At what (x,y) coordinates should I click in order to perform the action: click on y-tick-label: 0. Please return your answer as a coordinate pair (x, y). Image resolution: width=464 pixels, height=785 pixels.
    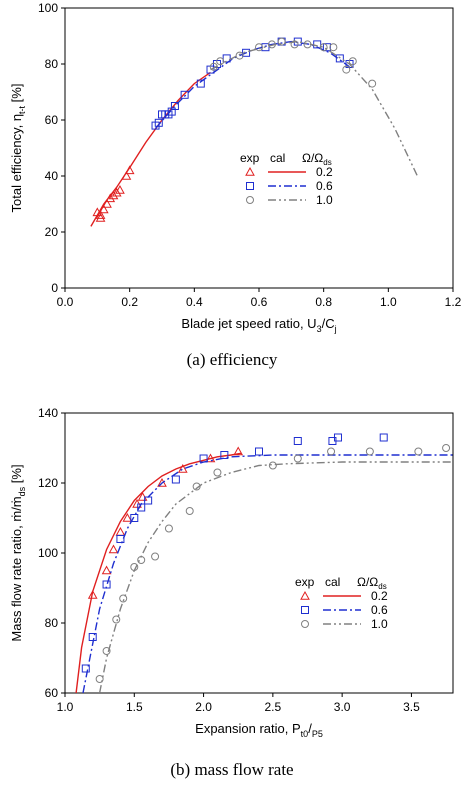
    Looking at the image, I should click on (54, 288).